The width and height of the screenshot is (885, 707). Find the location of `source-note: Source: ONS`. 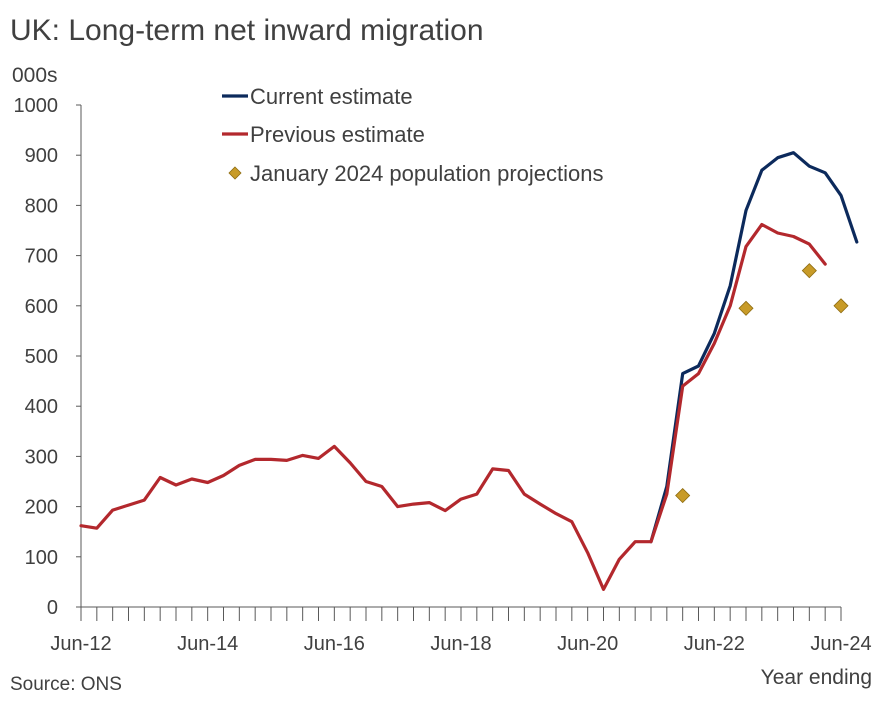

source-note: Source: ONS is located at coordinates (66, 684).